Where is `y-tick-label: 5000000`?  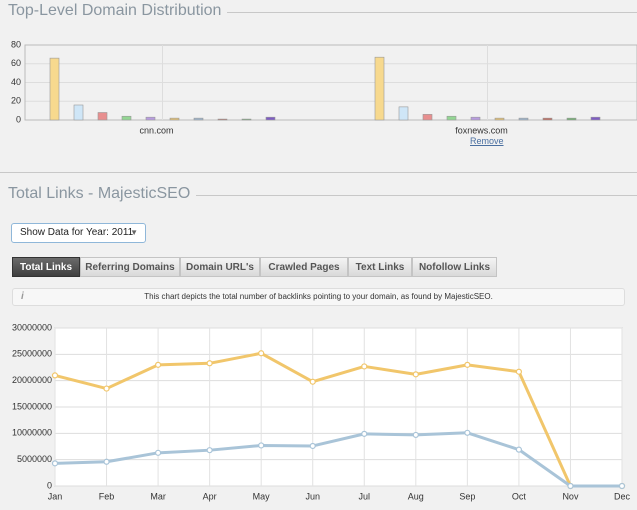 y-tick-label: 5000000 is located at coordinates (34, 459).